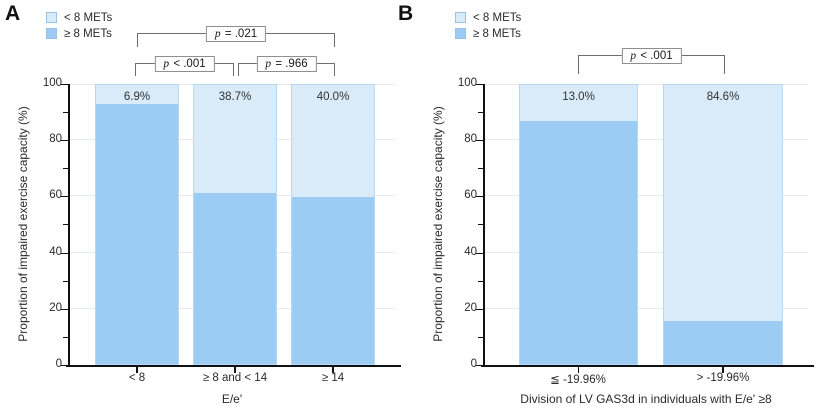  What do you see at coordinates (137, 378) in the screenshot?
I see `x-tick-label: < 8` at bounding box center [137, 378].